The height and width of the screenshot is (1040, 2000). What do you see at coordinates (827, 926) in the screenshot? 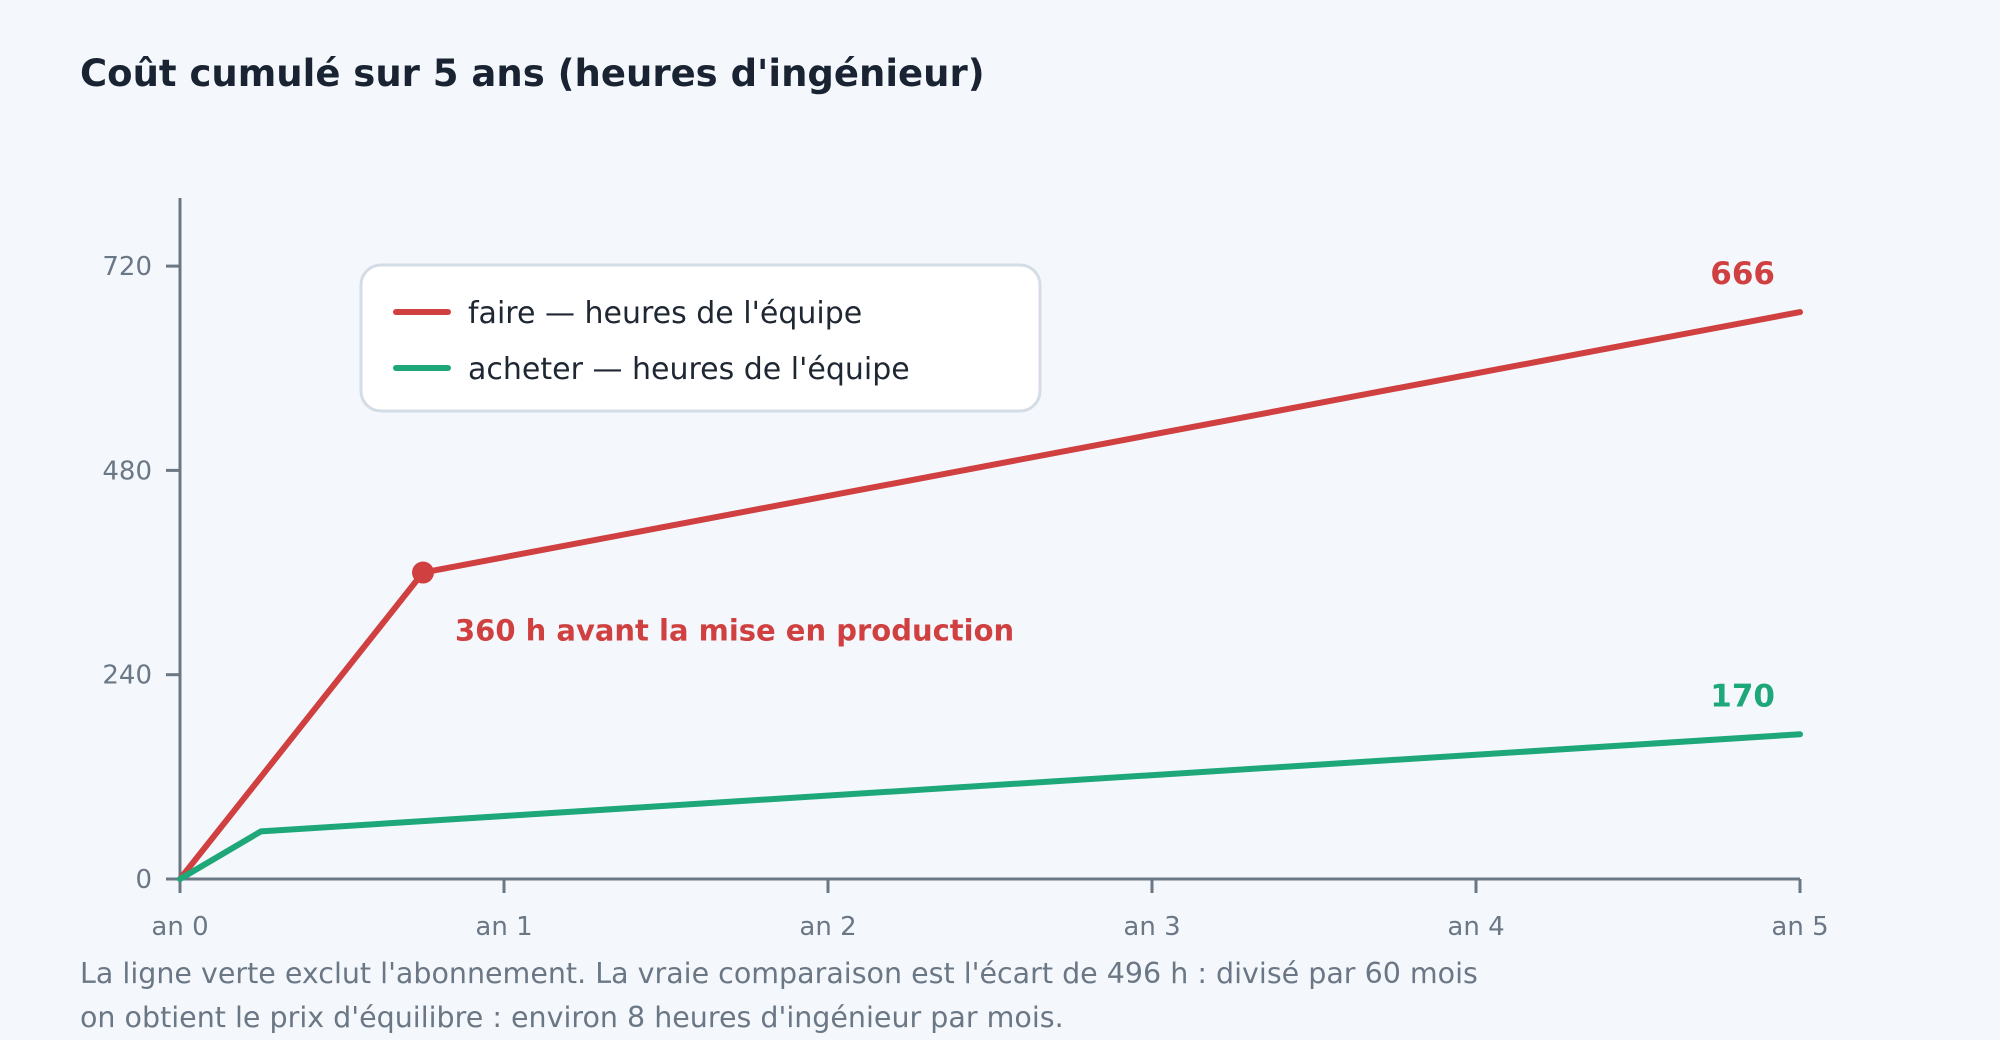
I see `x-tick-label: an 2` at bounding box center [827, 926].